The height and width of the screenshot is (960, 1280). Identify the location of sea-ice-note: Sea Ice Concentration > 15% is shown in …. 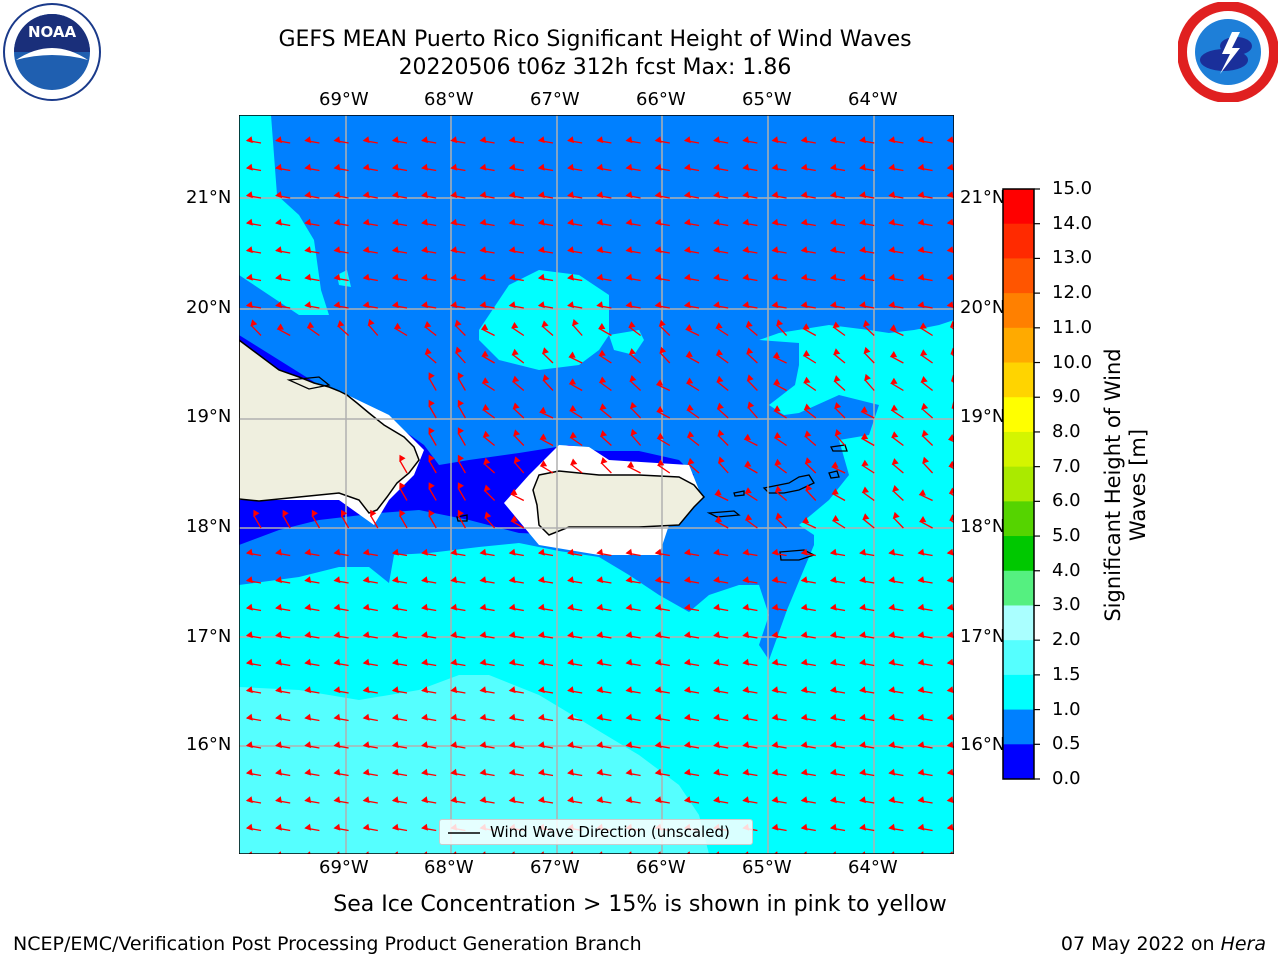
(640, 904).